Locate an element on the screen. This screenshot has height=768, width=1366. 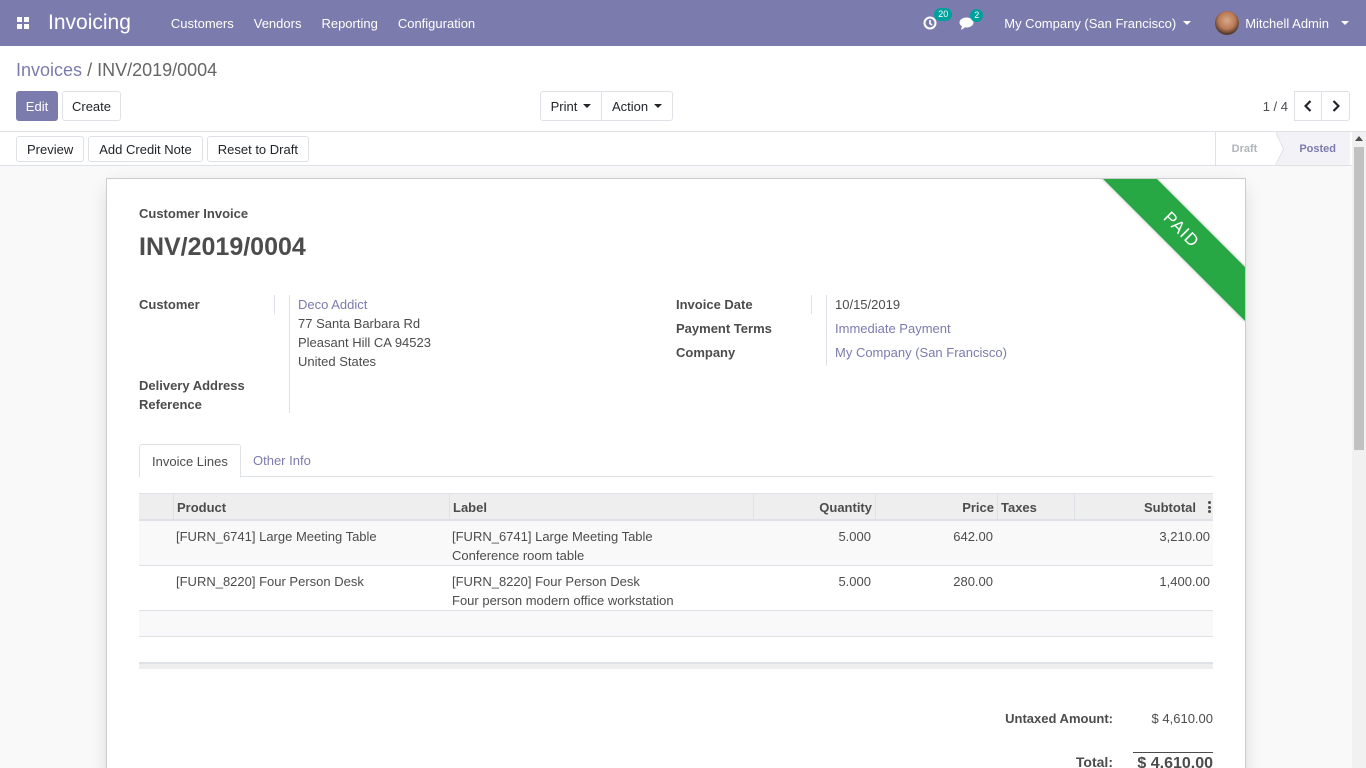
reference-label: Reference is located at coordinates (170, 404).